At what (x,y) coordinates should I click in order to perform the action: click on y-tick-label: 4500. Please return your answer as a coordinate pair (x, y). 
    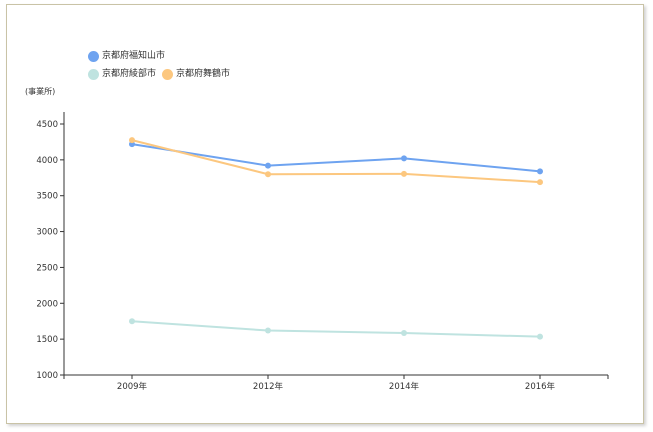
    Looking at the image, I should click on (47, 125).